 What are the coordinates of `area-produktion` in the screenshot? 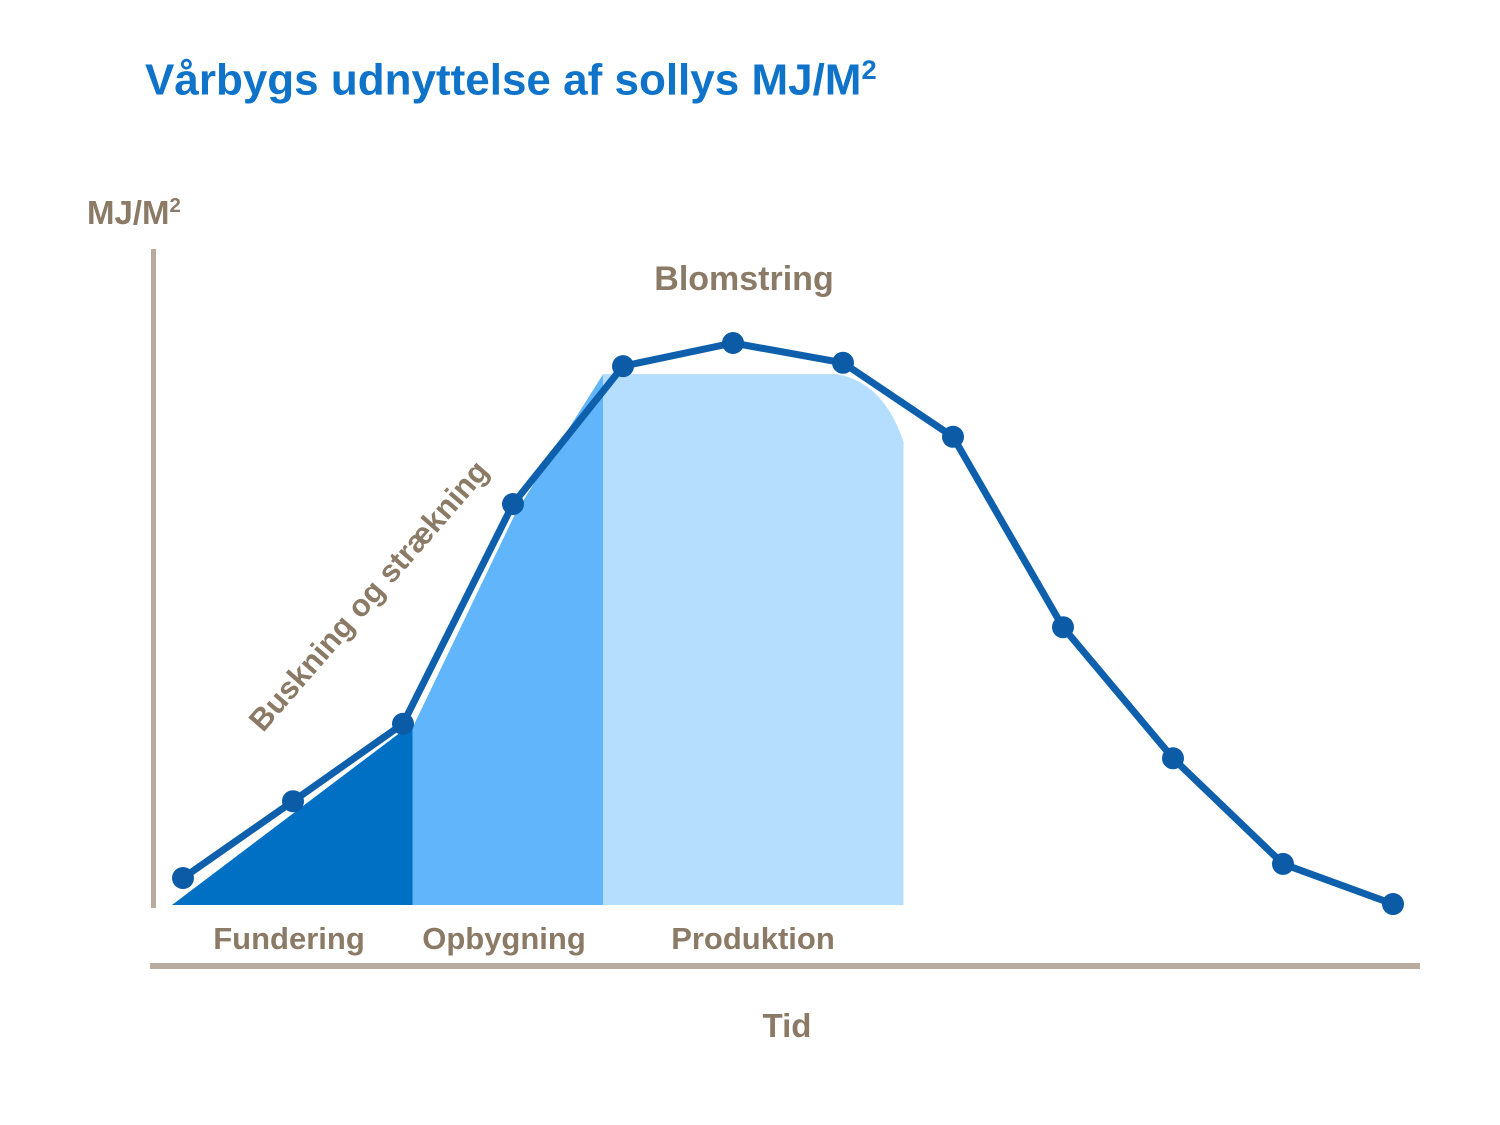 It's located at (753, 639).